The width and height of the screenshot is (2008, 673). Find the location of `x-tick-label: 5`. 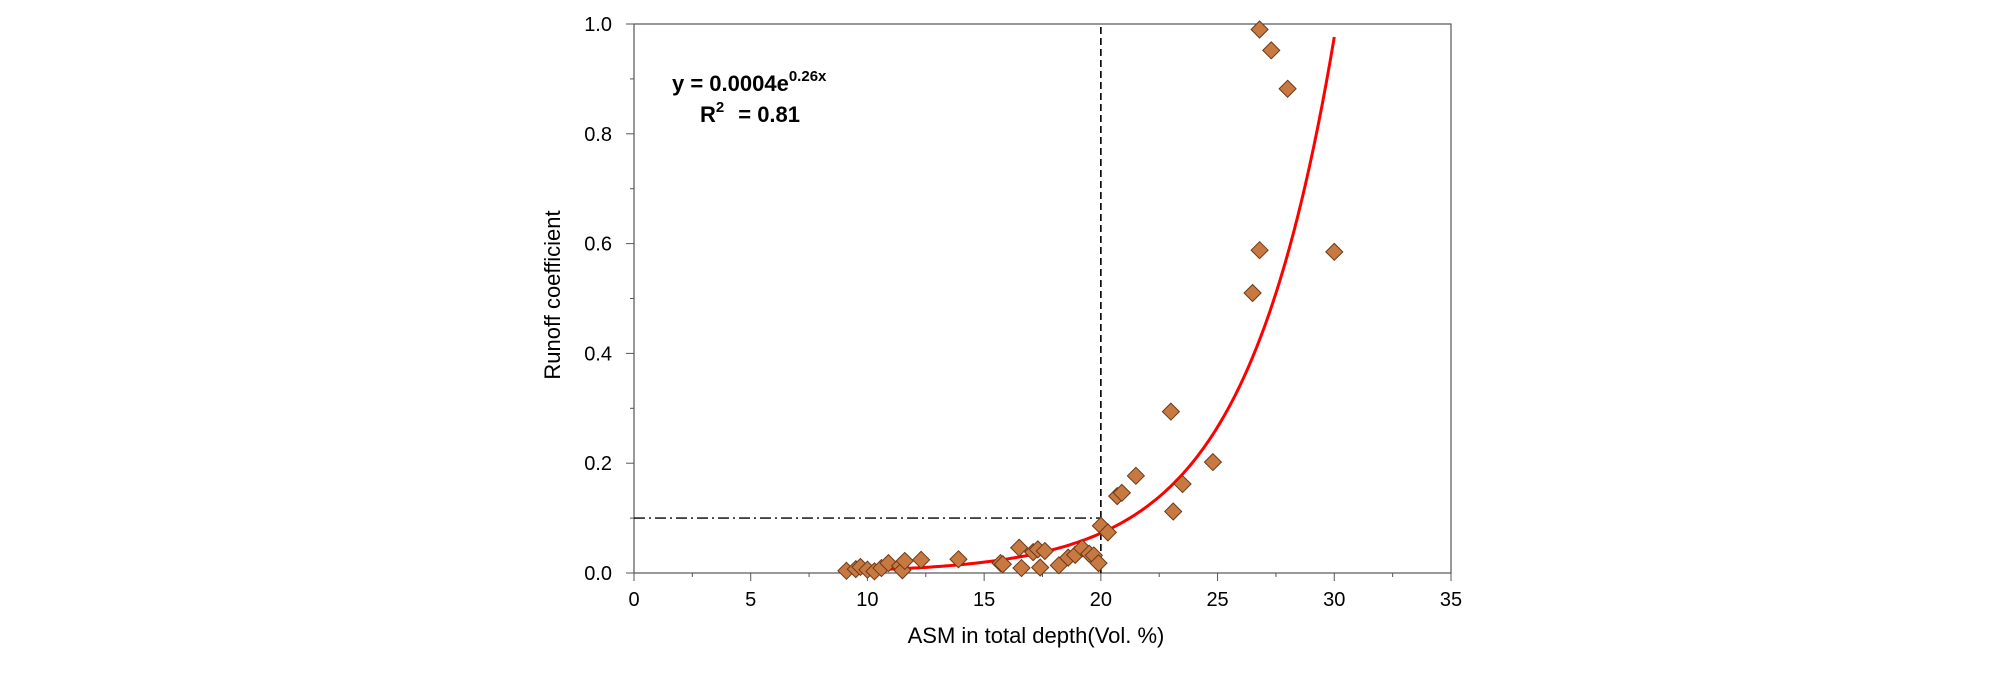

x-tick-label: 5 is located at coordinates (750, 600).